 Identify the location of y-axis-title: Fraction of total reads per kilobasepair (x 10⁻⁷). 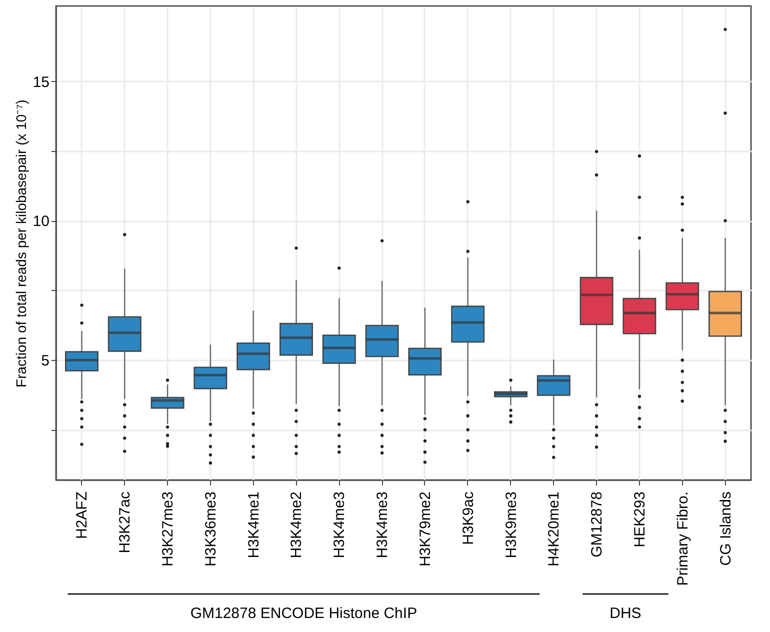
(20, 244).